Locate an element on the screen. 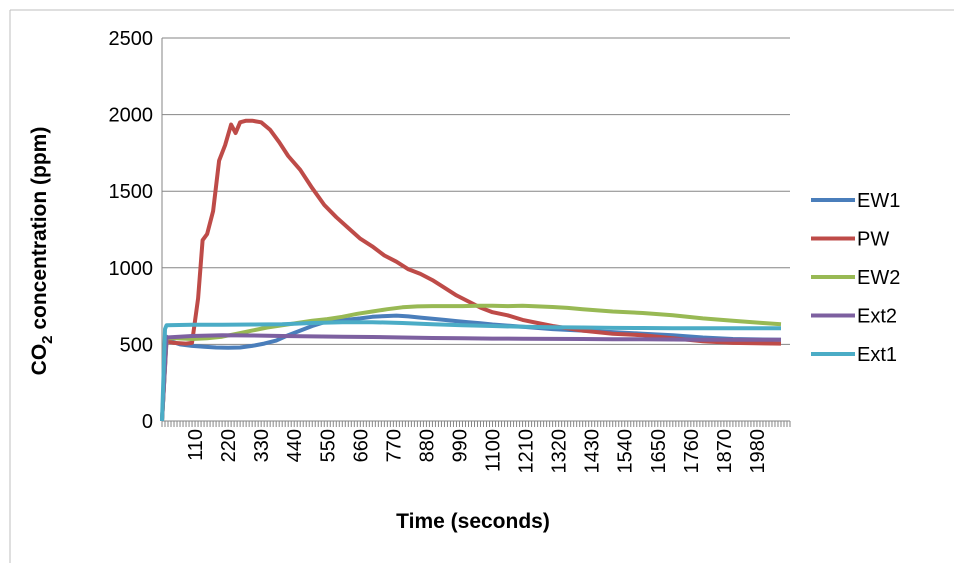 The height and width of the screenshot is (568, 954). x-tick-label: 1540 is located at coordinates (626, 451).